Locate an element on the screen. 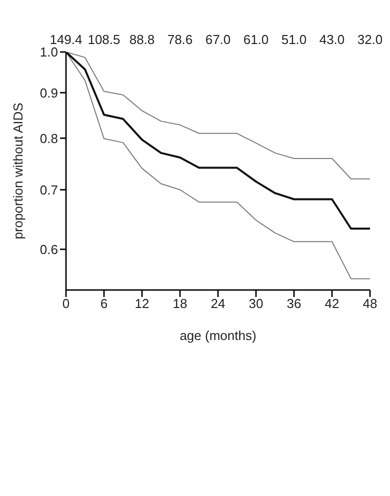 This screenshot has height=496, width=390. x-tick-label: 6 is located at coordinates (104, 304).